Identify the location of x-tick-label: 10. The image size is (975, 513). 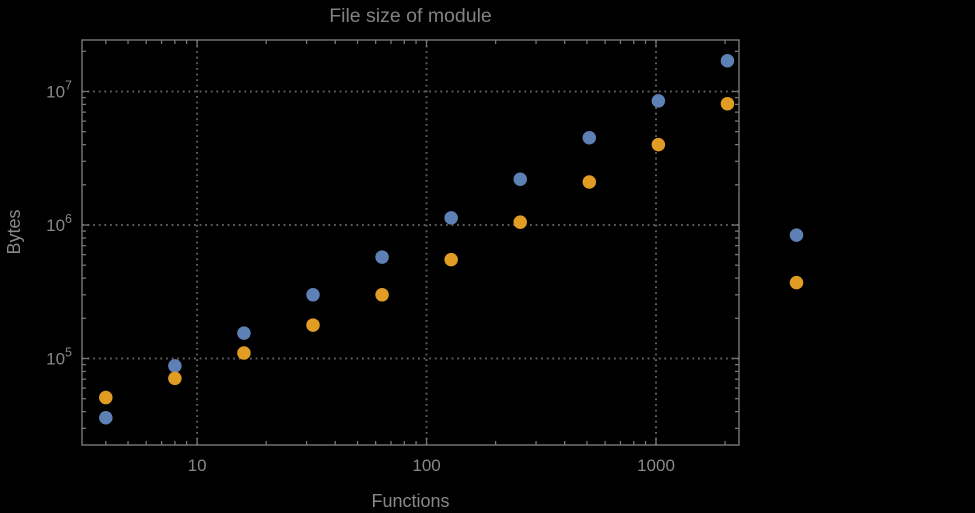
(197, 465).